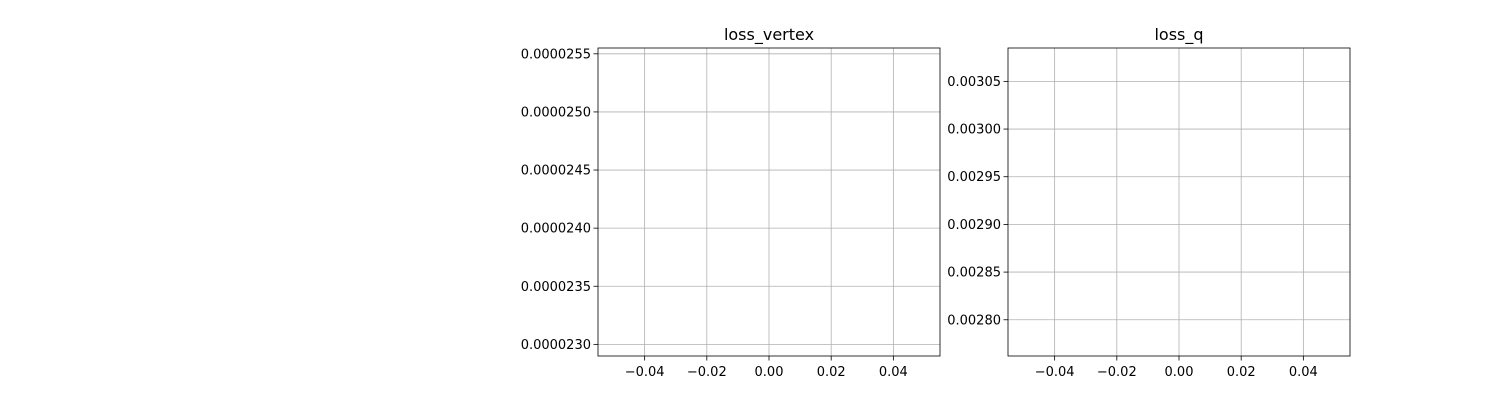 This screenshot has height=400, width=1500. What do you see at coordinates (556, 287) in the screenshot?
I see `y-tick-label: 0.0000235` at bounding box center [556, 287].